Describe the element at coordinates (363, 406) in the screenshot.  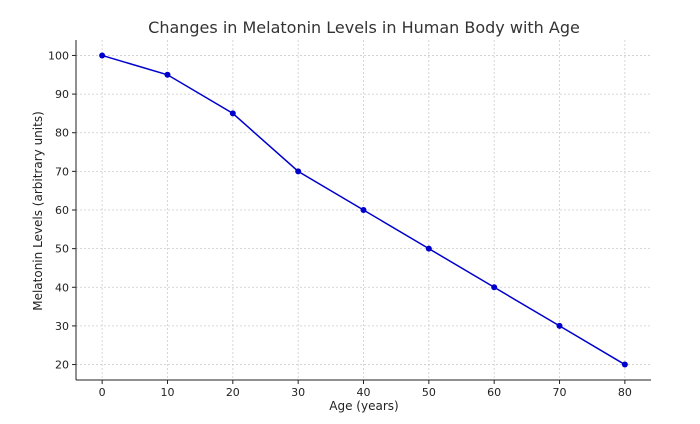
I see `x-axis-label: Age (years)` at that location.